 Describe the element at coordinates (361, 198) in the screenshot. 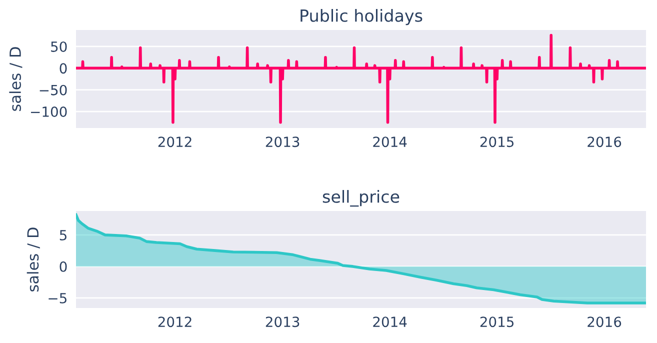

I see `chart-title: sell_price` at that location.